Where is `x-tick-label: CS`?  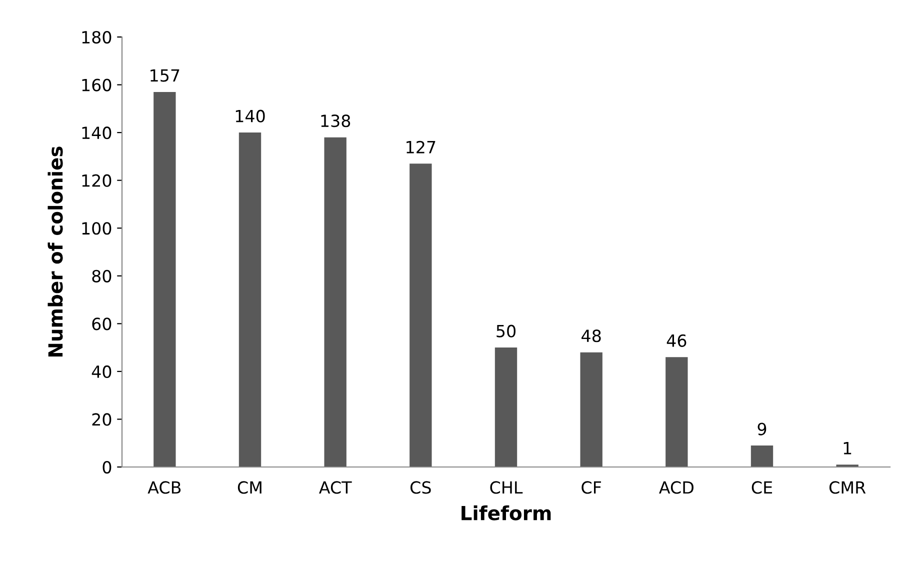
x-tick-label: CS is located at coordinates (420, 487).